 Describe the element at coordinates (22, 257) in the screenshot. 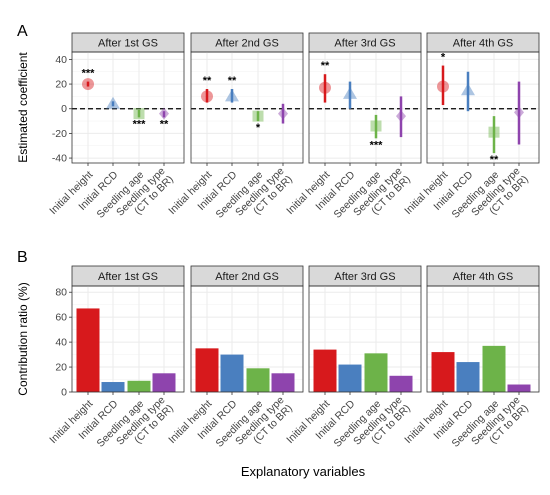

I see `panel-label: B` at that location.